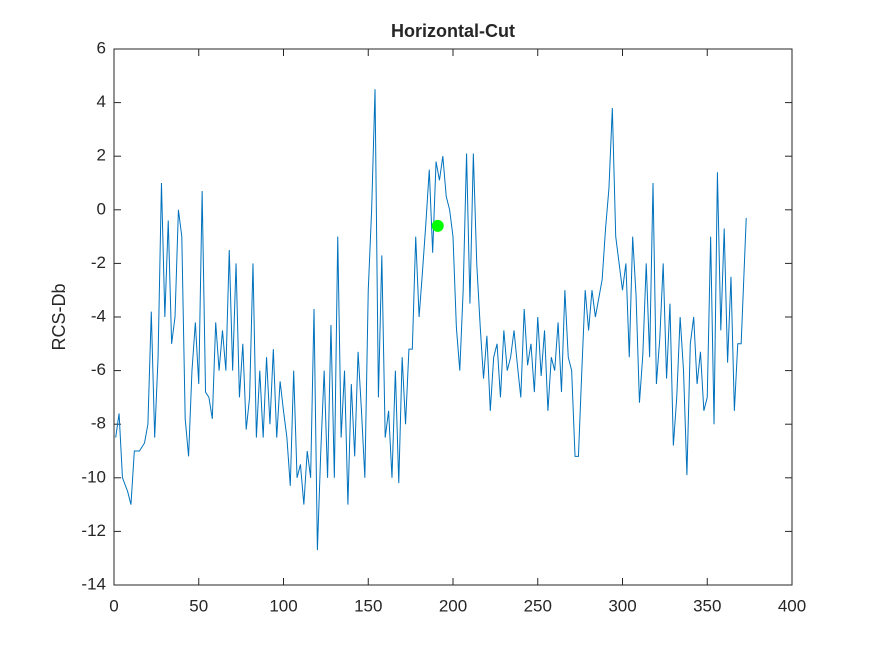 The height and width of the screenshot is (661, 875). I want to click on x-tick-label: 300, so click(622, 605).